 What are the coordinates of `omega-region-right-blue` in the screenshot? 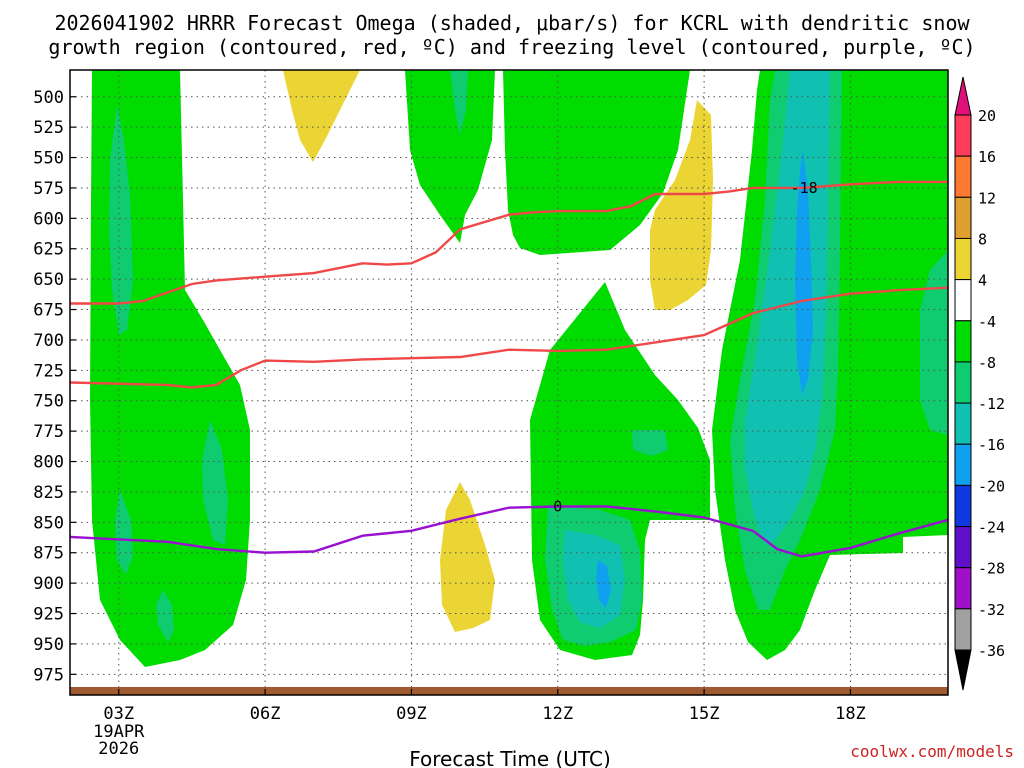 It's located at (804, 272).